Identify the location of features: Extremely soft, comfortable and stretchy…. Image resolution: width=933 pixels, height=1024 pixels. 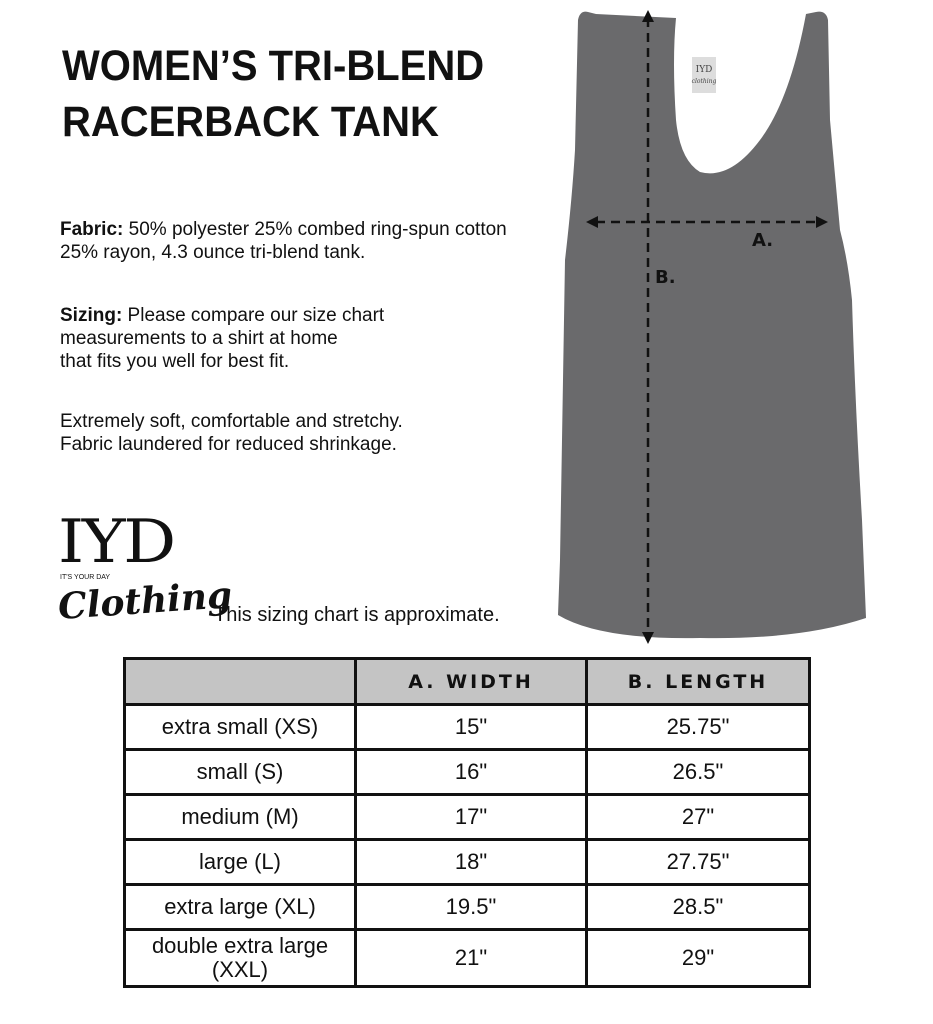
(231, 433).